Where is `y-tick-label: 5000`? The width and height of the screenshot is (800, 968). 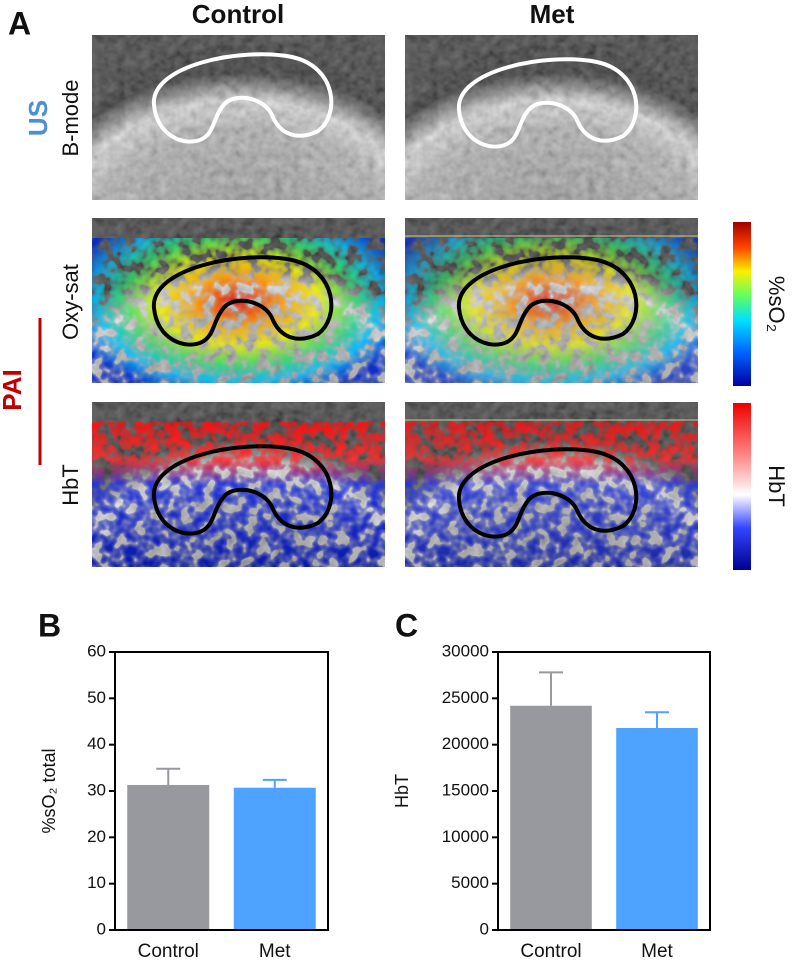
y-tick-label: 5000 is located at coordinates (470, 882).